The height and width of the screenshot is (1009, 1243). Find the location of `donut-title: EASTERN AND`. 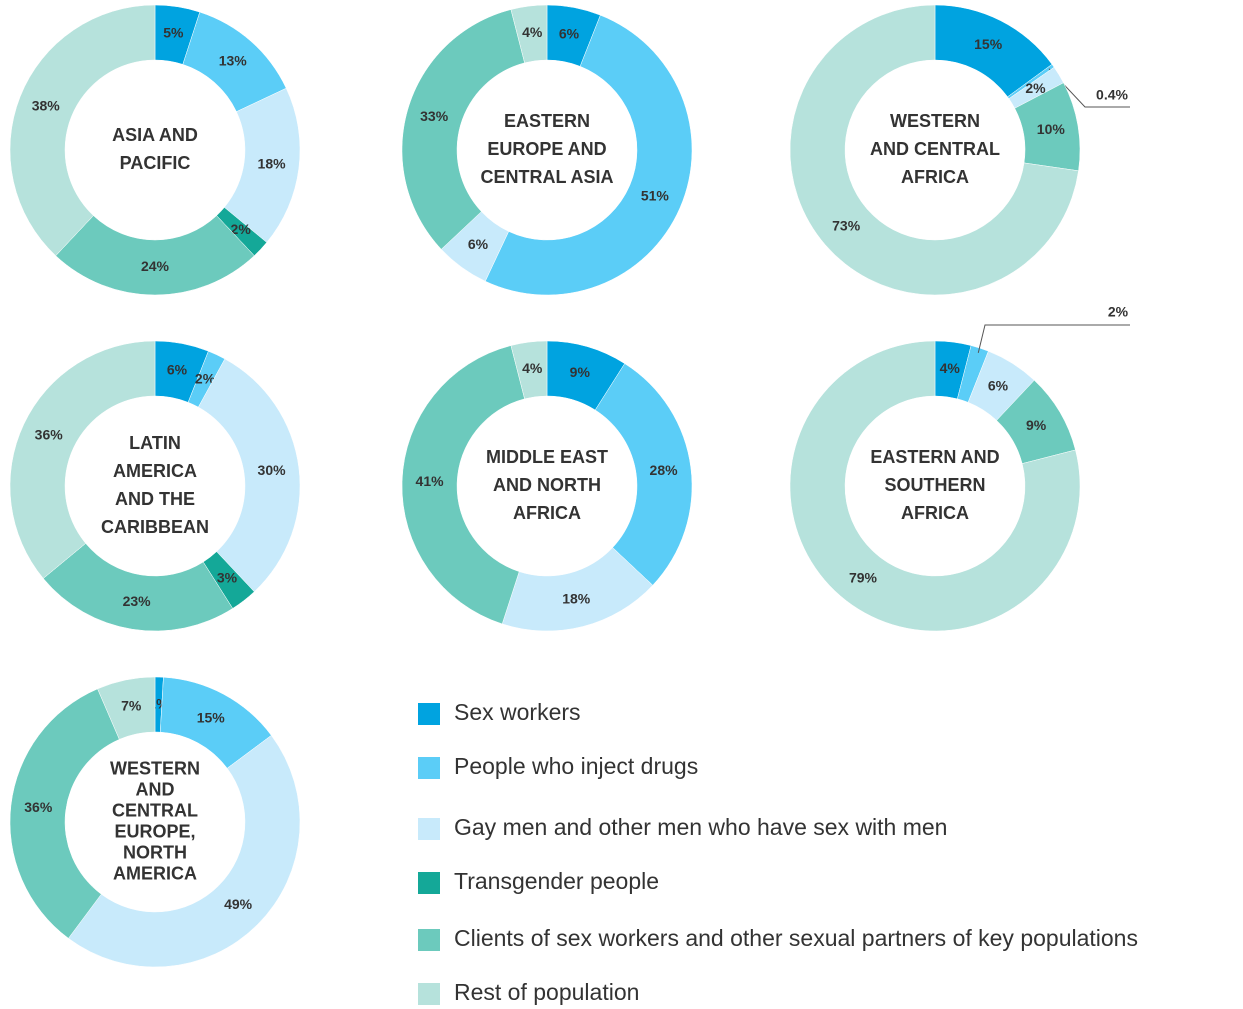

donut-title: EASTERN AND is located at coordinates (934, 457).